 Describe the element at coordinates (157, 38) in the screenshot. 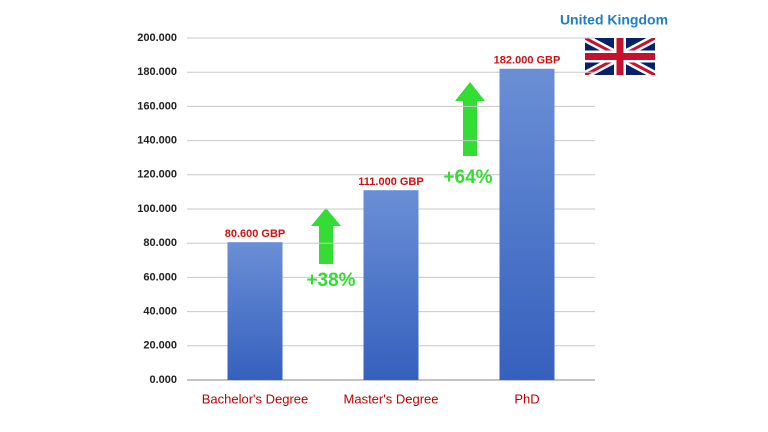

I see `y-tick-label: 200.000` at that location.